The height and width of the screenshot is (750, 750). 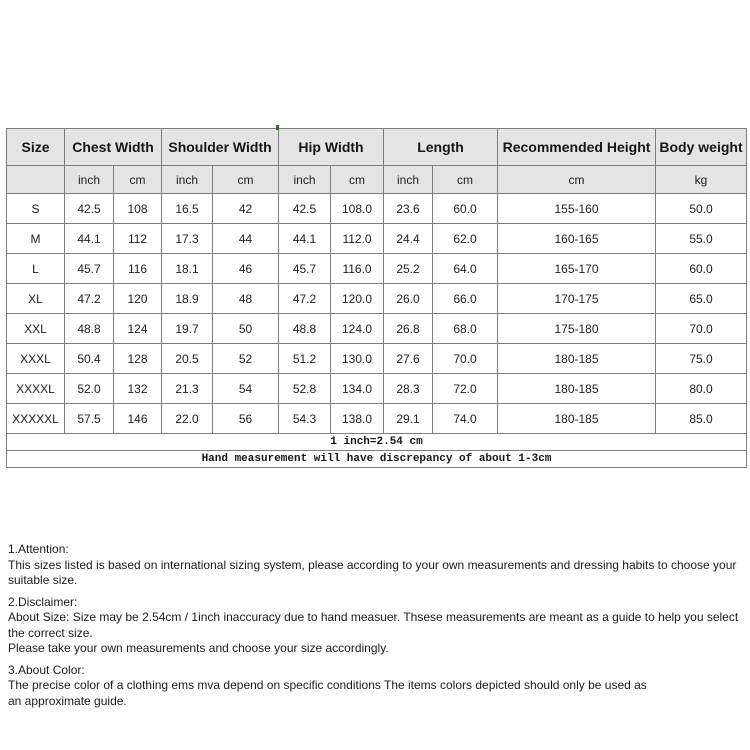 What do you see at coordinates (187, 268) in the screenshot?
I see `value-cell: 18.1` at bounding box center [187, 268].